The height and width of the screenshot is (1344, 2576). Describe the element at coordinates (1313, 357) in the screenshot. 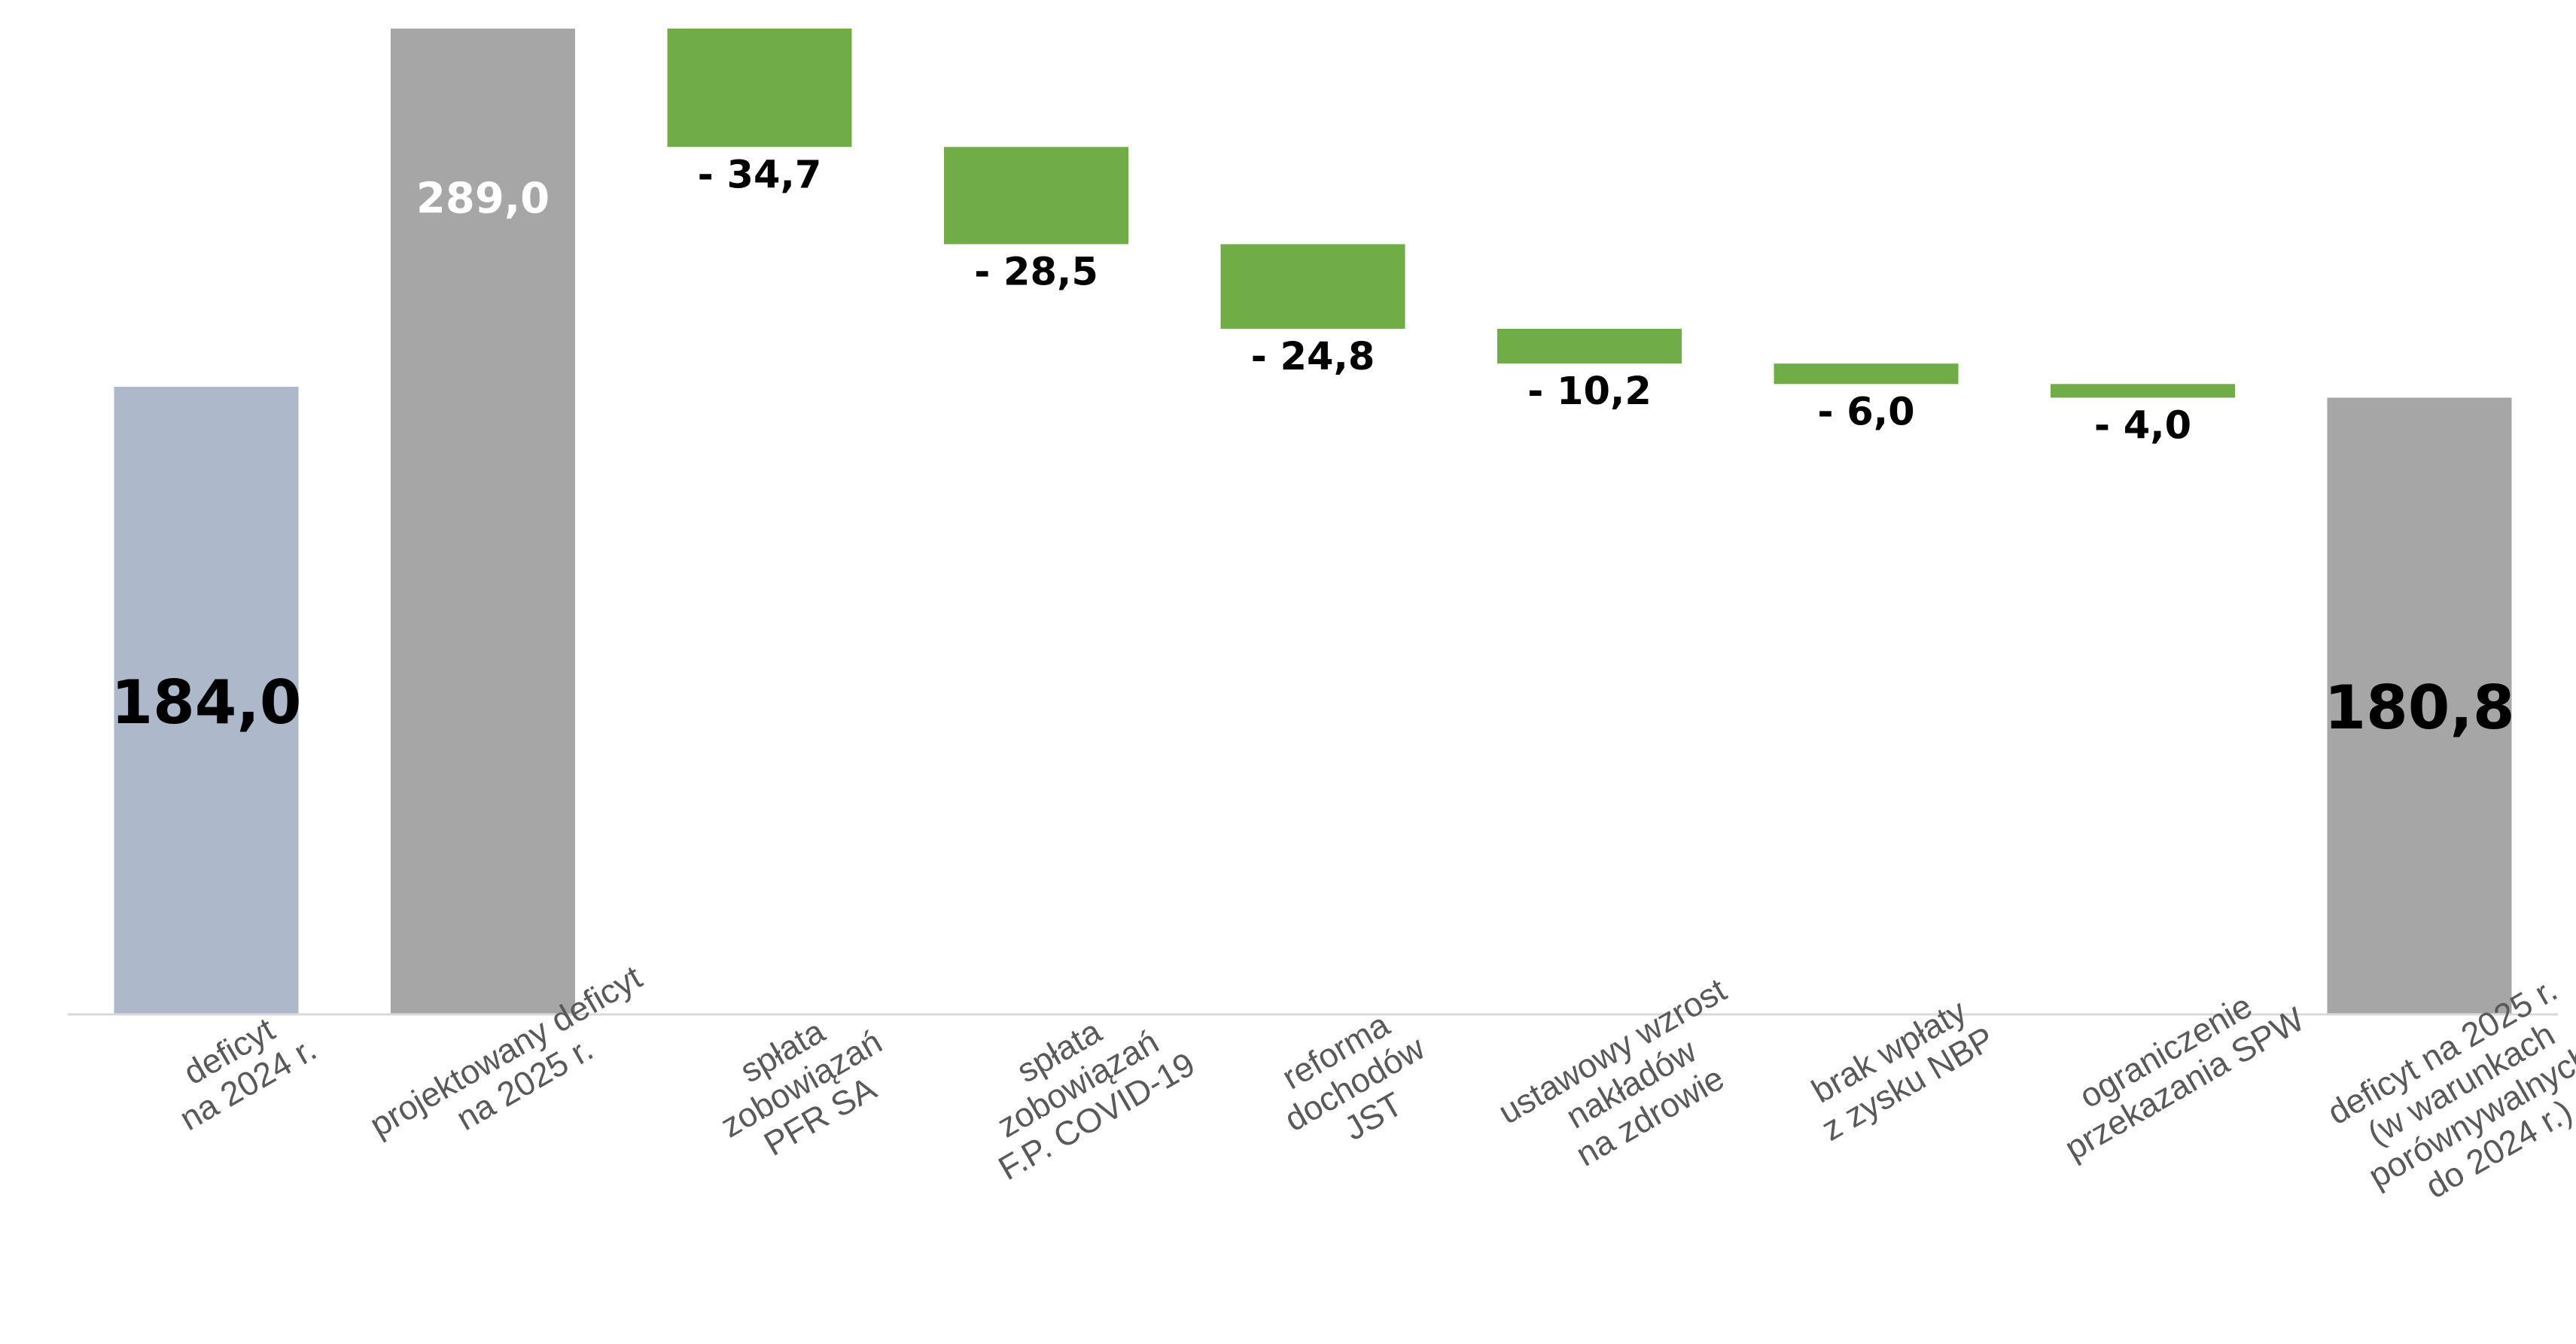

I see `value-label-5: - 24,8` at that location.